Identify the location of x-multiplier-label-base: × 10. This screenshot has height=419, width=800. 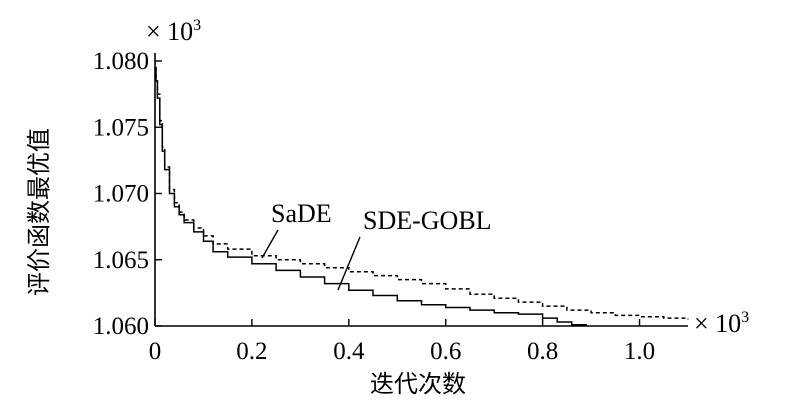
(717, 323).